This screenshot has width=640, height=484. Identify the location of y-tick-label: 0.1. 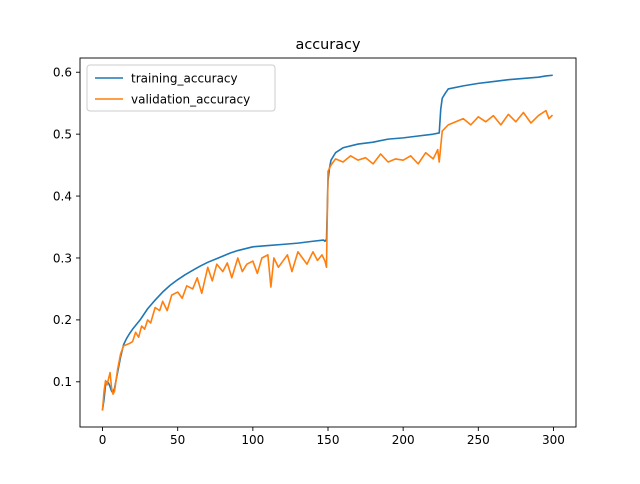
(62, 382).